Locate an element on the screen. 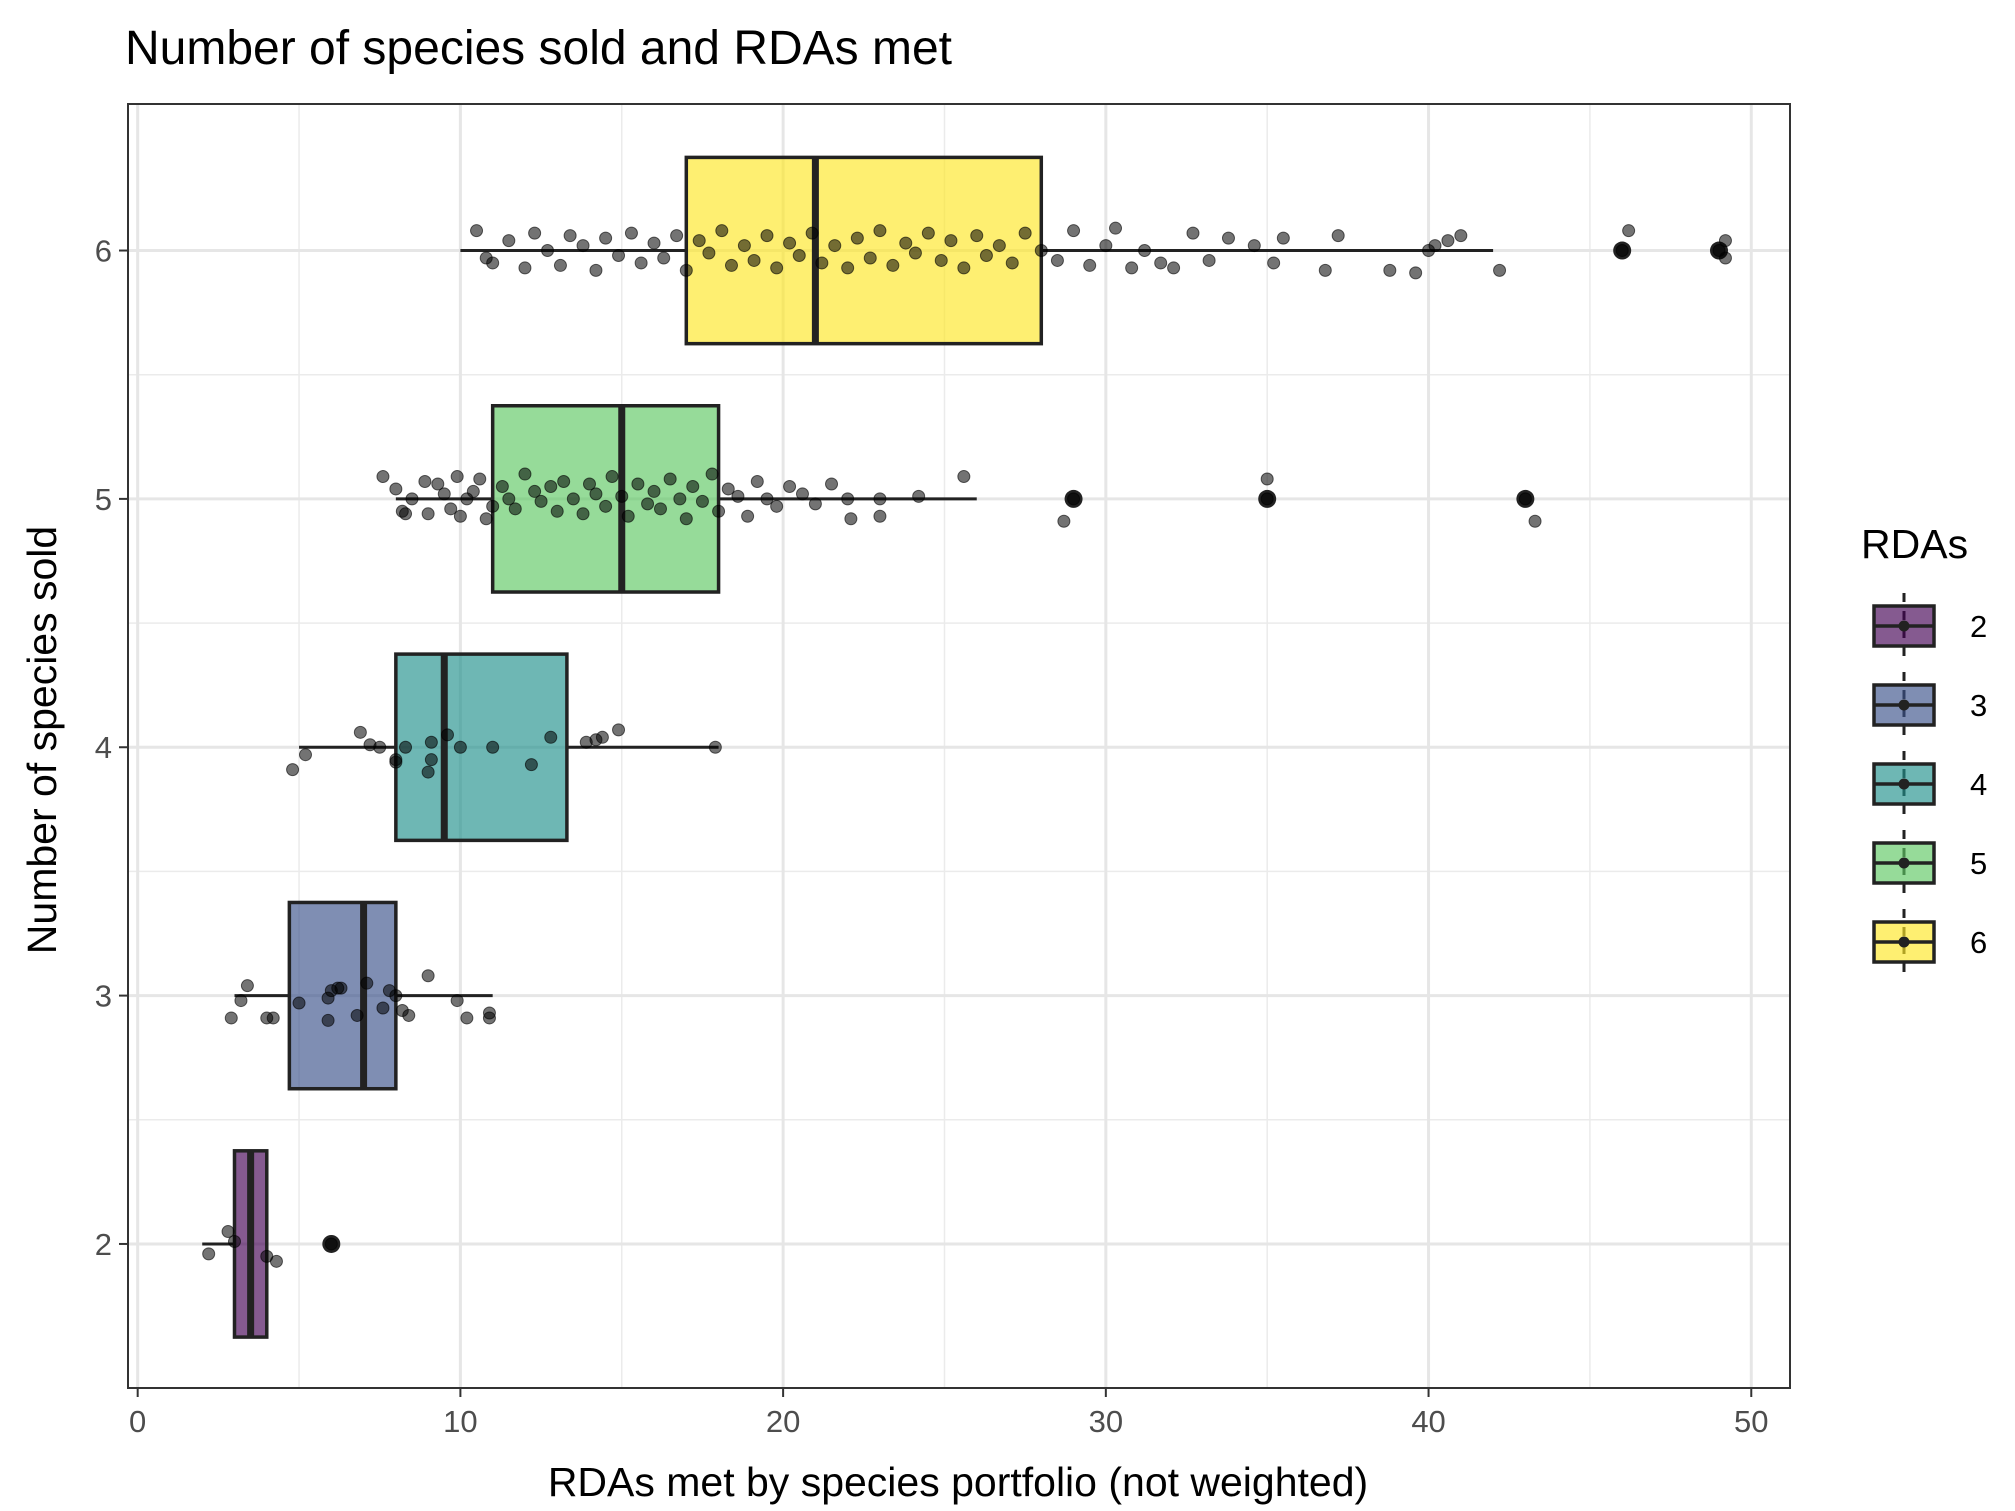 The height and width of the screenshot is (1511, 2015). y-tick-label: 5 is located at coordinates (103, 499).